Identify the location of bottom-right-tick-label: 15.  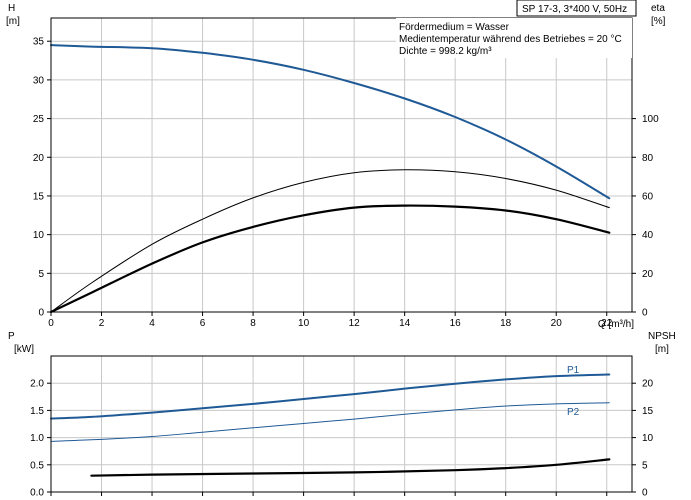
(648, 411).